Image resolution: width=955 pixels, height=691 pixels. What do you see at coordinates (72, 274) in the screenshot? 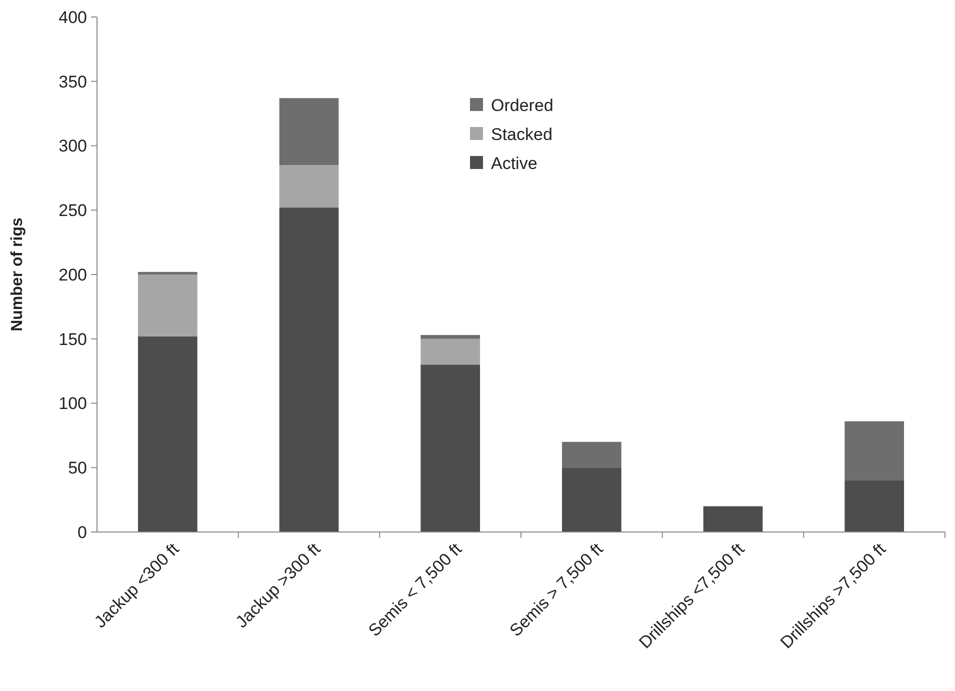
I see `y-tick-label: 200` at bounding box center [72, 274].